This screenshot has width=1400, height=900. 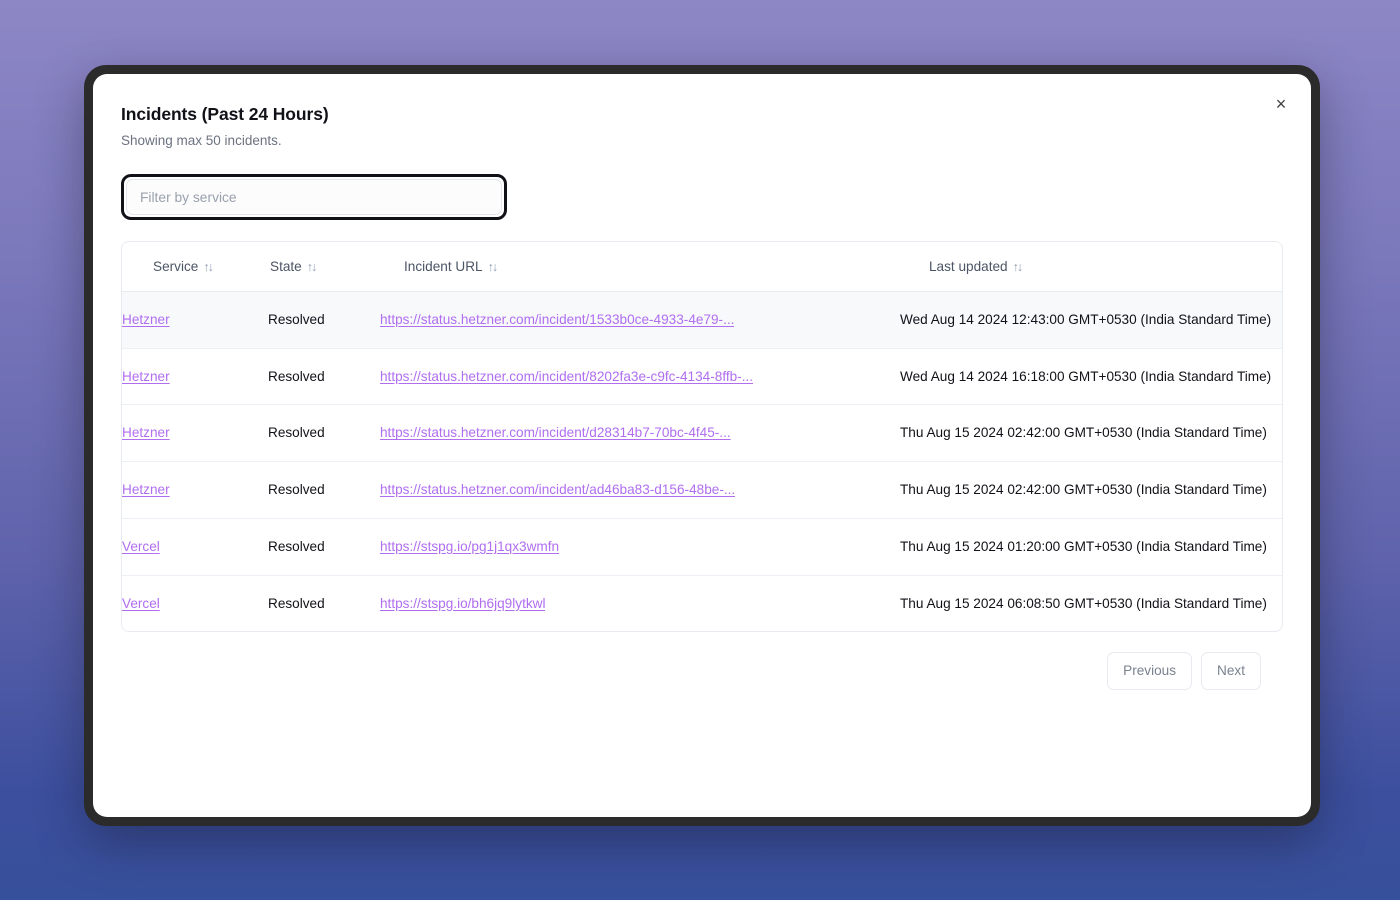 What do you see at coordinates (225, 114) in the screenshot?
I see `page-title: Incidents (Past 24 Hours)` at bounding box center [225, 114].